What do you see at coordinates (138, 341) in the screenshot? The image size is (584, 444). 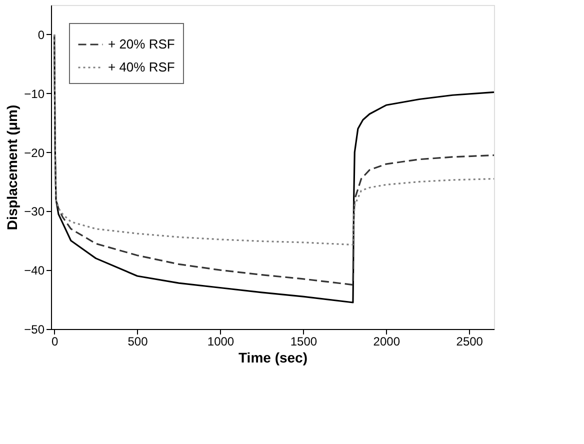 I see `x-tick-label: 500` at bounding box center [138, 341].